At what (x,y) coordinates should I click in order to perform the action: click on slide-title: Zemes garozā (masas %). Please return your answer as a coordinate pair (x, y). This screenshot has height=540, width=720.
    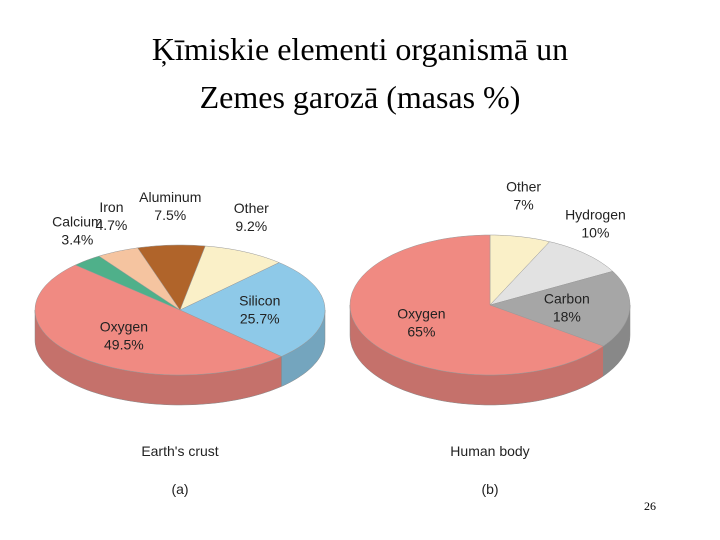
    Looking at the image, I should click on (360, 97).